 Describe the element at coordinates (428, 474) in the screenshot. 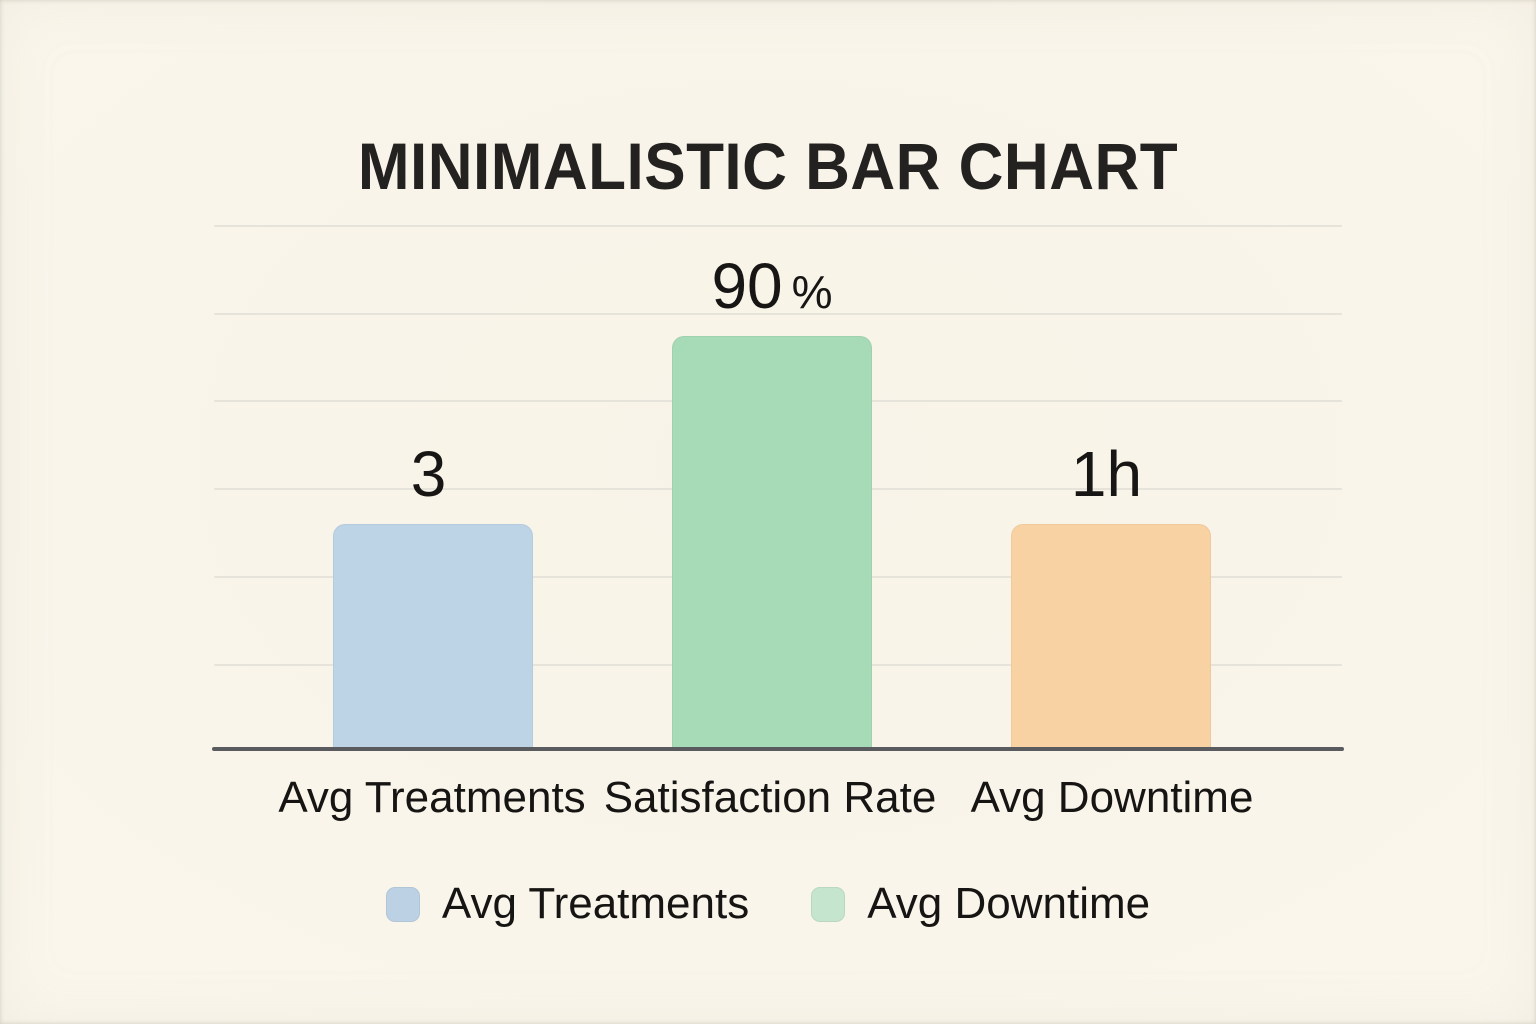

I see `bar-value-number: 3` at that location.